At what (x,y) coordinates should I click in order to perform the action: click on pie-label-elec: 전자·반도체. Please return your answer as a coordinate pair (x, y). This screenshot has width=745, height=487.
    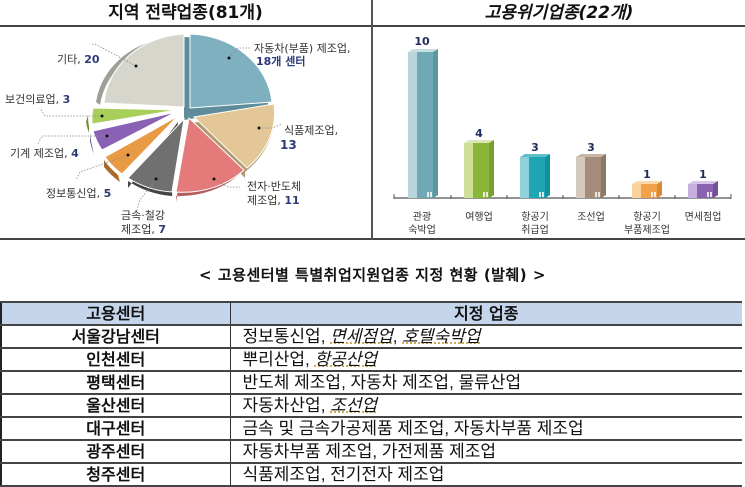
    Looking at the image, I should click on (274, 186).